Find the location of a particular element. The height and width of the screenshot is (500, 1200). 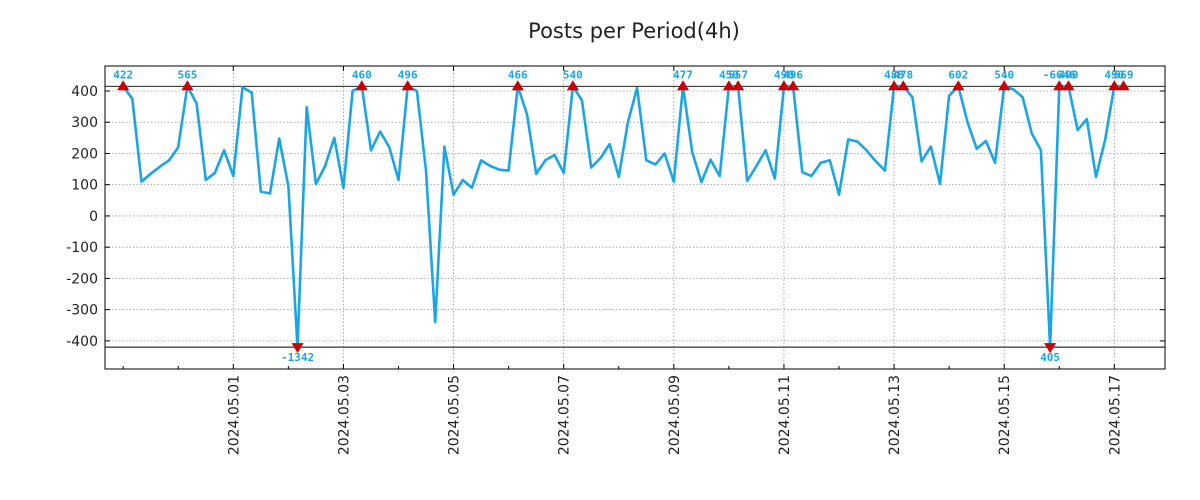

x-tick-label: 2024.05.17 is located at coordinates (1115, 415).